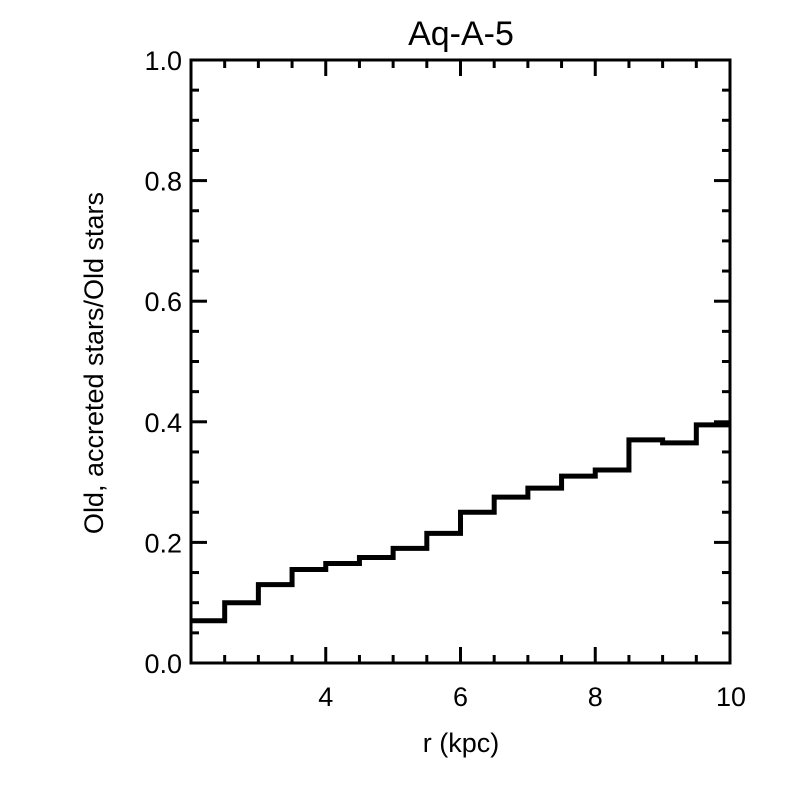 Image resolution: width=786 pixels, height=786 pixels. Describe the element at coordinates (460, 697) in the screenshot. I see `x-tick-label: 6` at that location.